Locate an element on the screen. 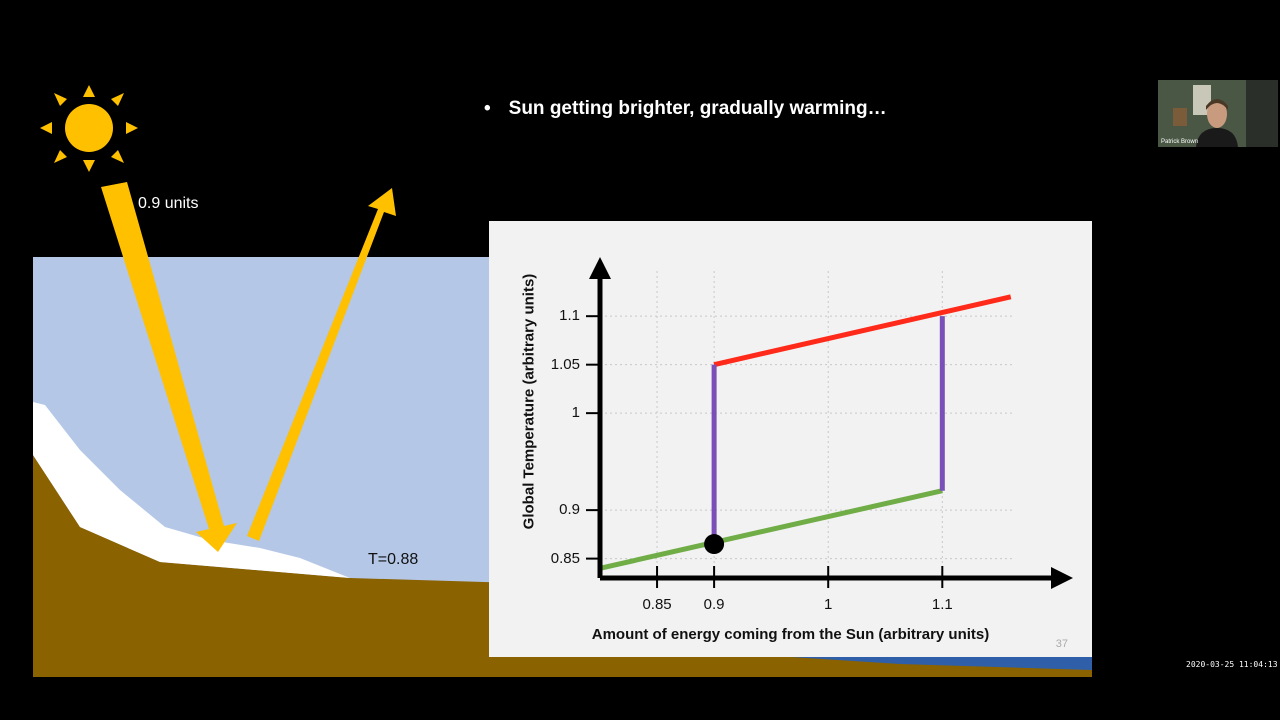 This screenshot has width=1280, height=720. y-tick-label: 0.85 is located at coordinates (565, 558).